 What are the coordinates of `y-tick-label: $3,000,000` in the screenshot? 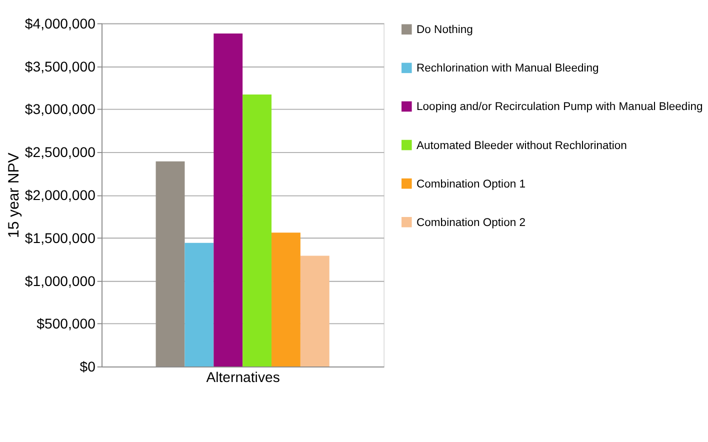 It's located at (60, 109).